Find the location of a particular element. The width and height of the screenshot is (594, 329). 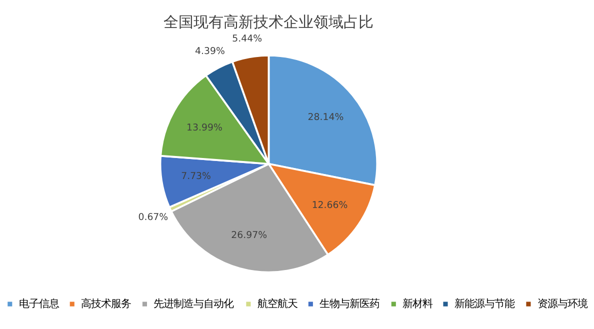

legend-label: 航空航天 is located at coordinates (277, 304).